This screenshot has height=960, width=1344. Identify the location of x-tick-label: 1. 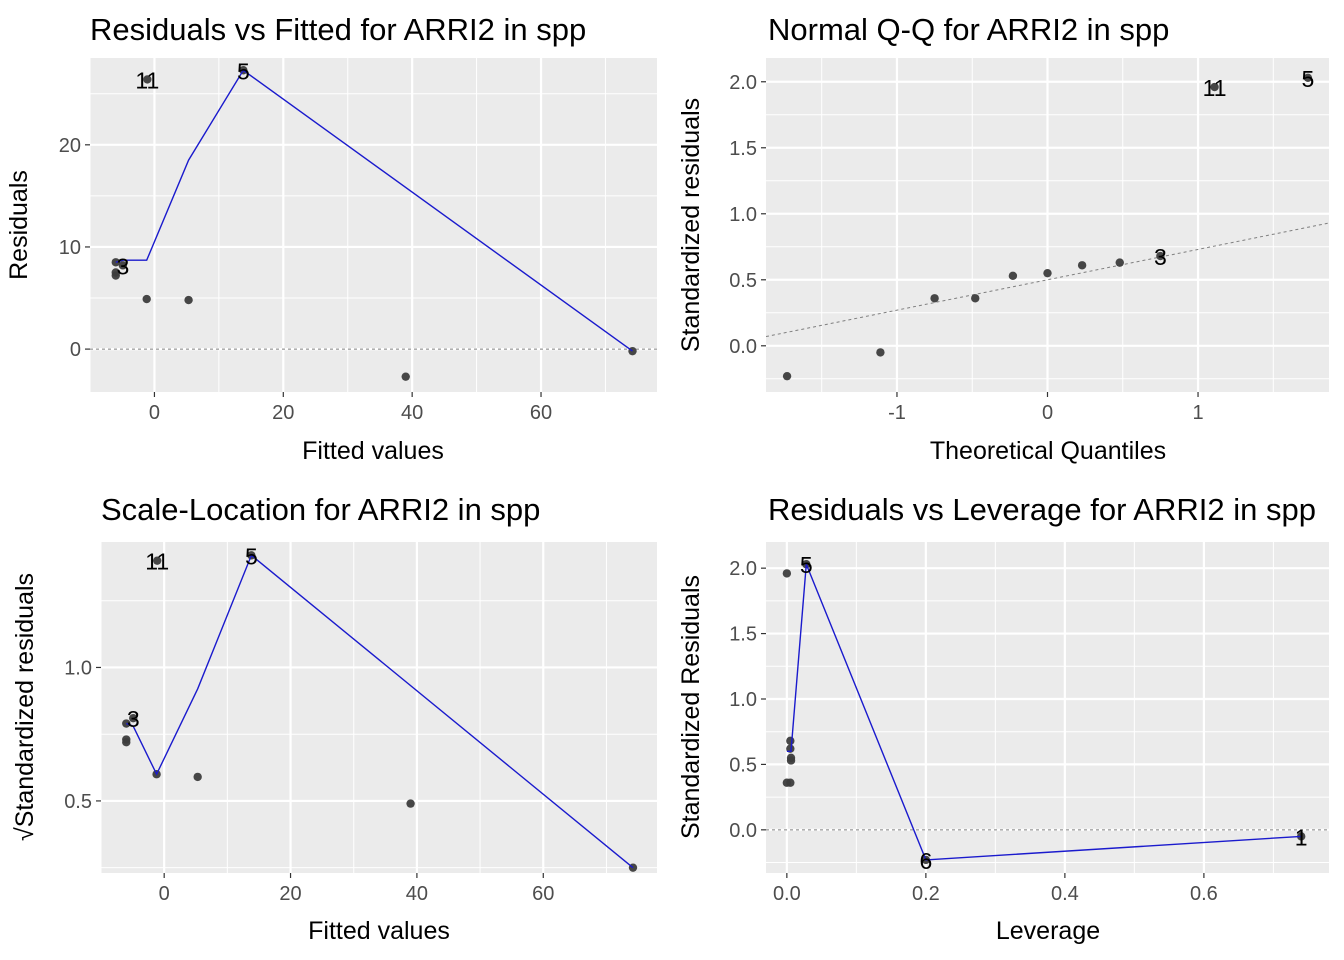
(1197, 413).